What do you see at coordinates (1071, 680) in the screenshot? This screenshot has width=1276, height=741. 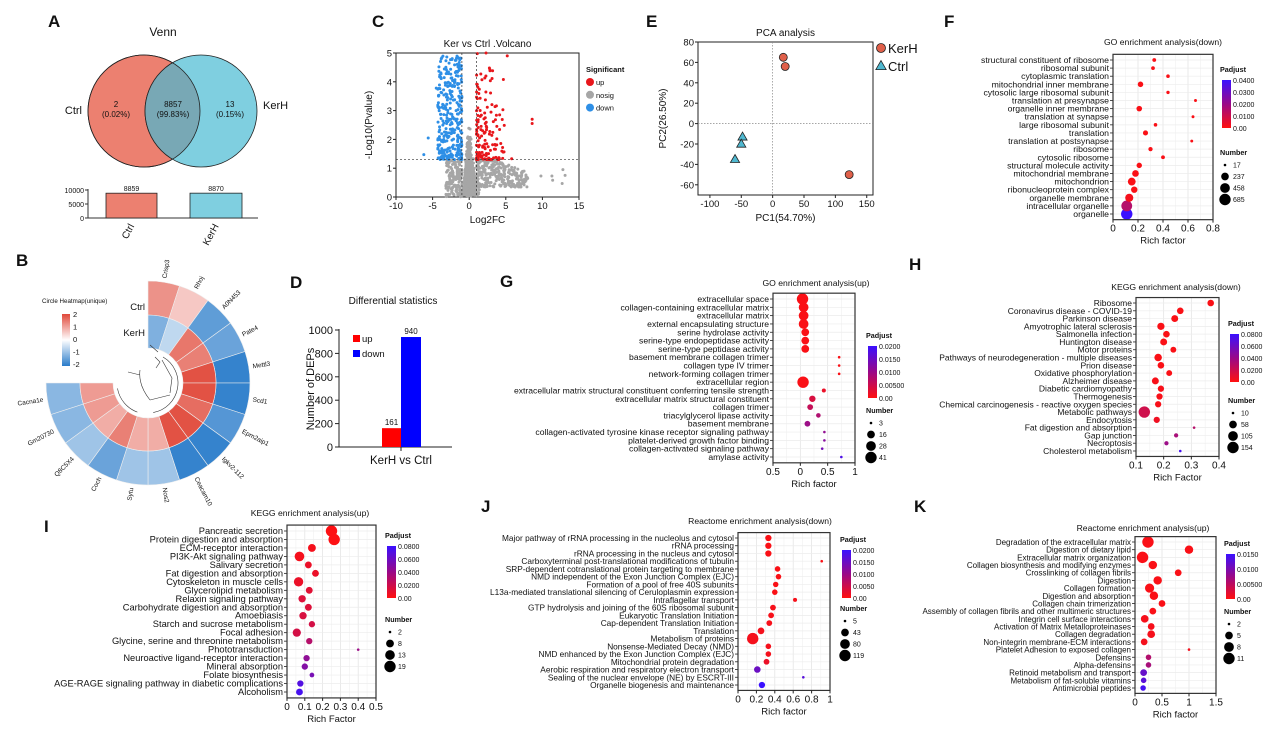 I see `term-label: Metabolism of fat-soluble vitamins` at bounding box center [1071, 680].